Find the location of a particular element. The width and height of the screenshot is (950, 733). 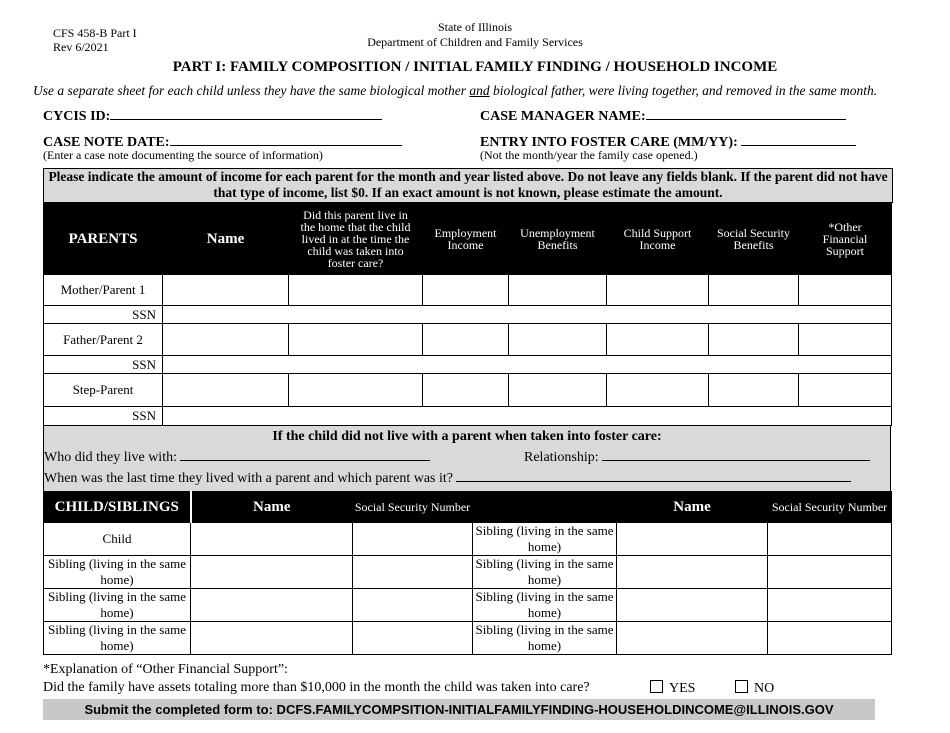

header-ssn: Social Security Number is located at coordinates (412, 507).